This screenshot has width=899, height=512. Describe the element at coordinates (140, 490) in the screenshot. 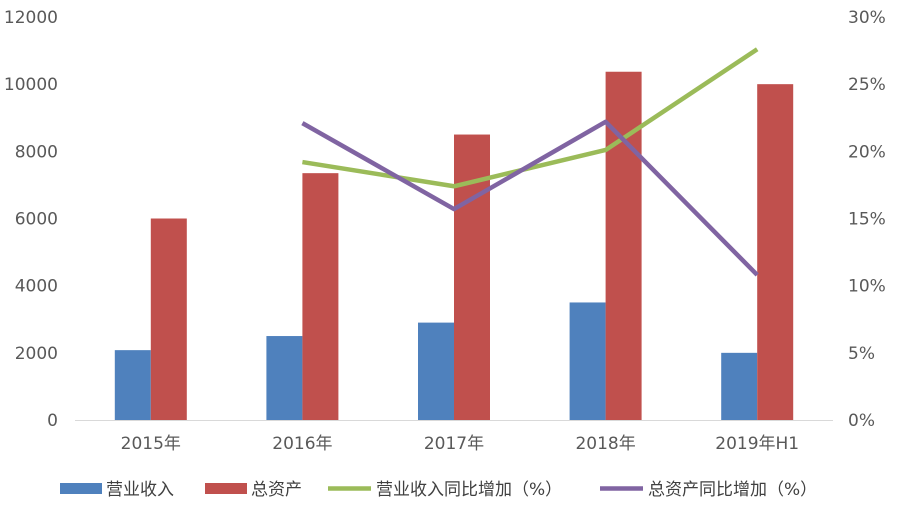

I see `legend-label: 营业收入` at that location.